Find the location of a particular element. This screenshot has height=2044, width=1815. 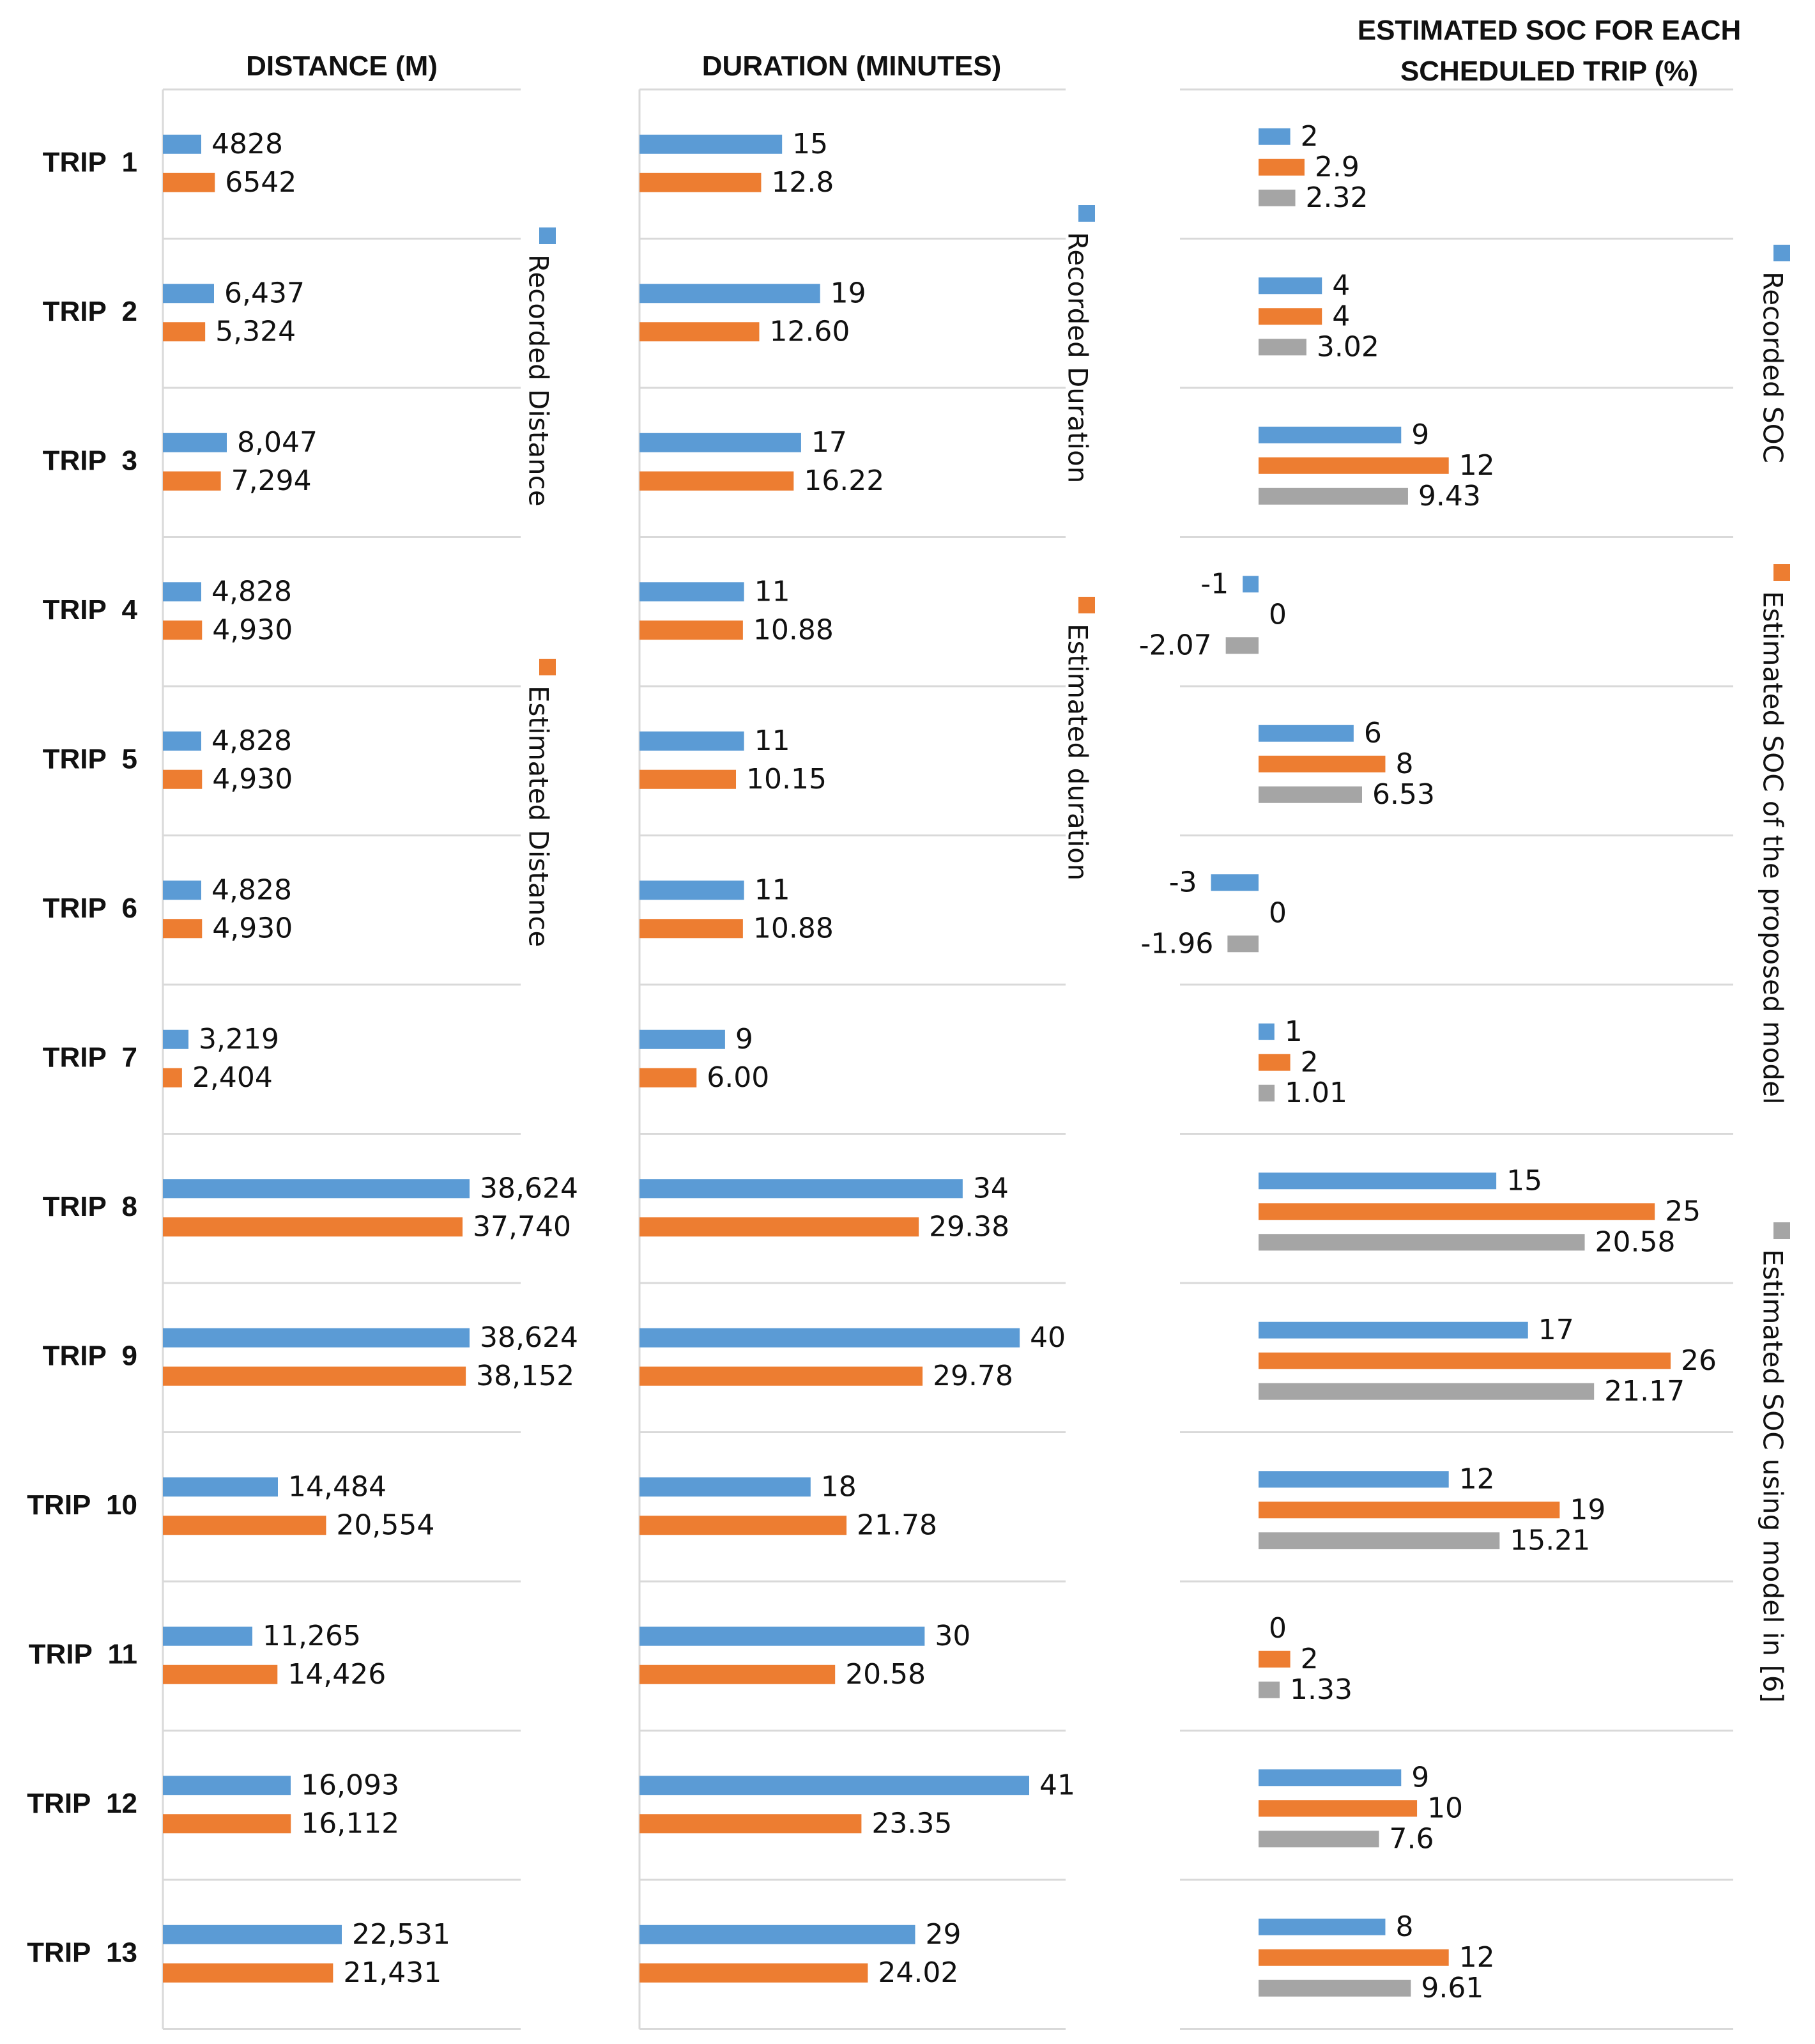

soc-data-label: 2 is located at coordinates (1310, 1659).